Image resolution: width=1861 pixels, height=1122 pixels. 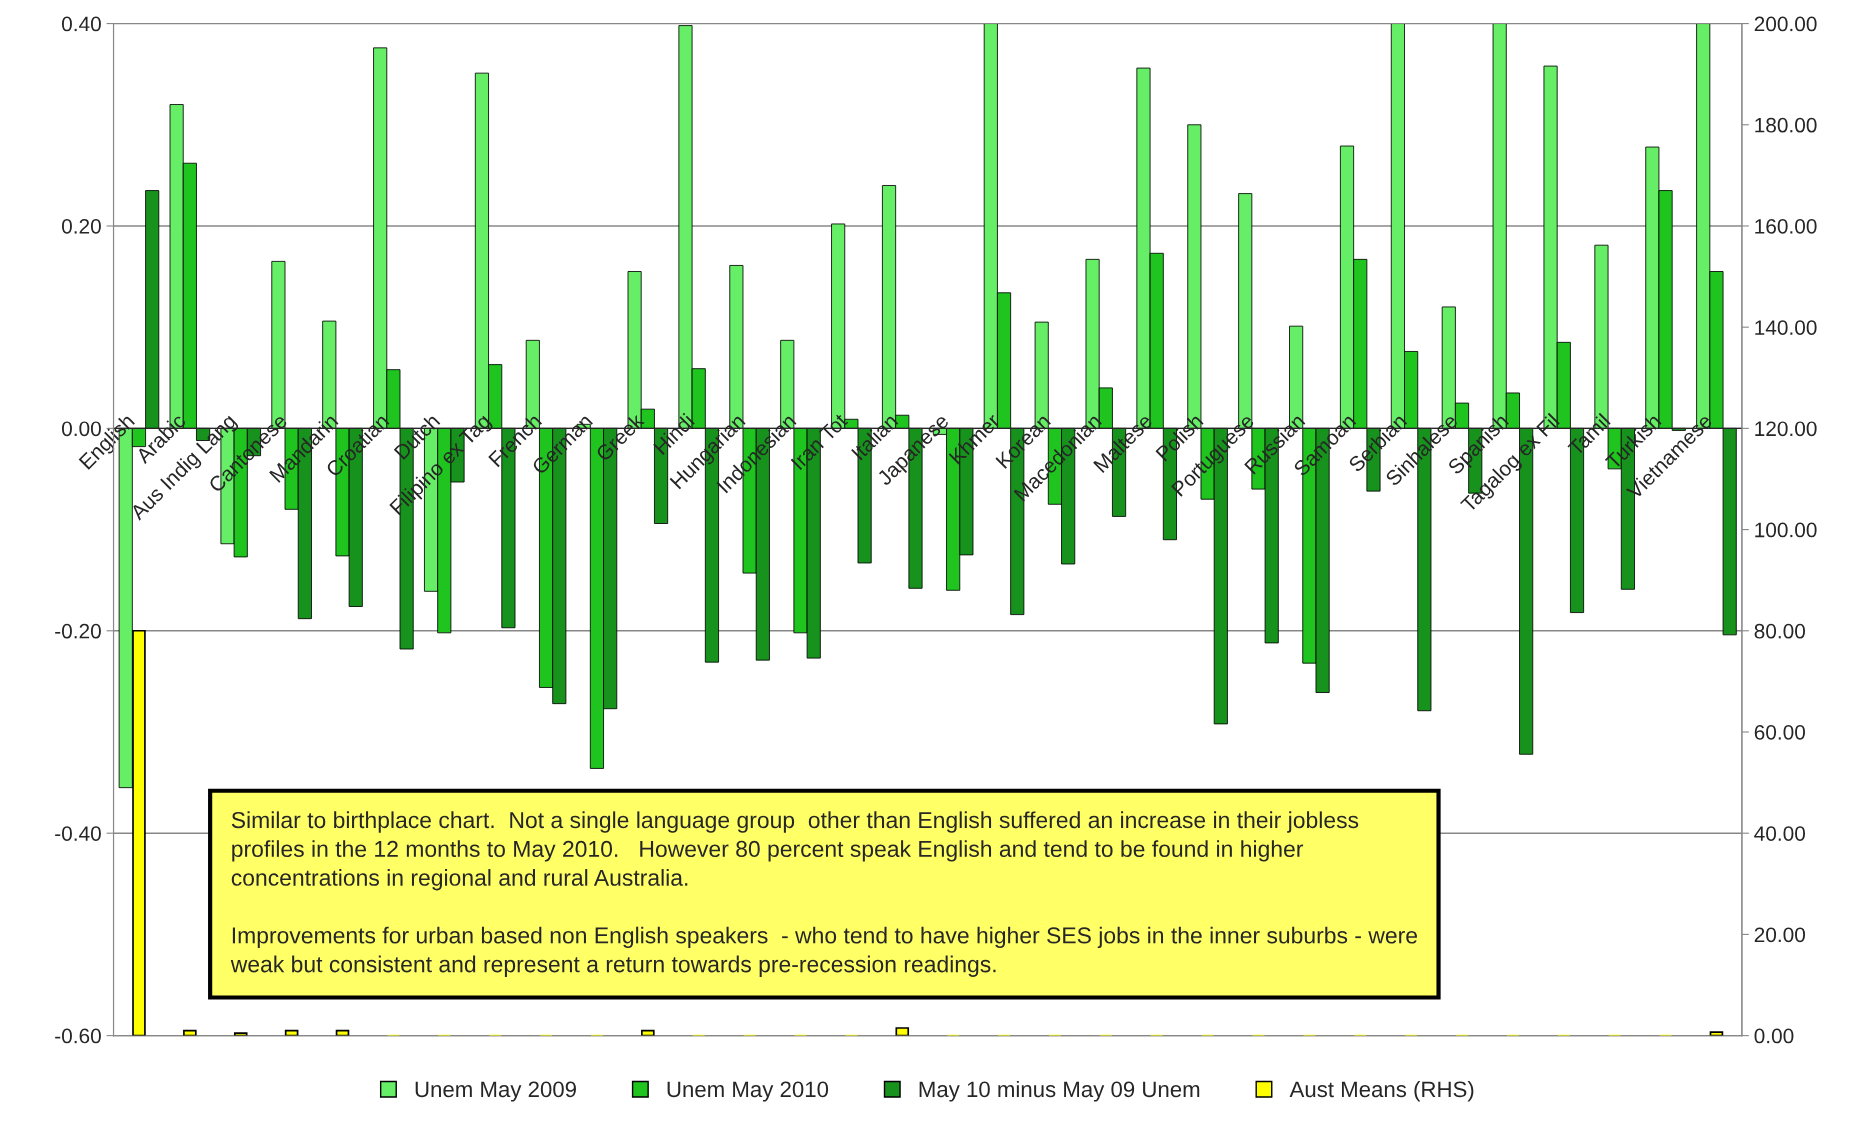 What do you see at coordinates (1381, 1091) in the screenshot?
I see `legend-label: Aust Means (RHS)` at bounding box center [1381, 1091].